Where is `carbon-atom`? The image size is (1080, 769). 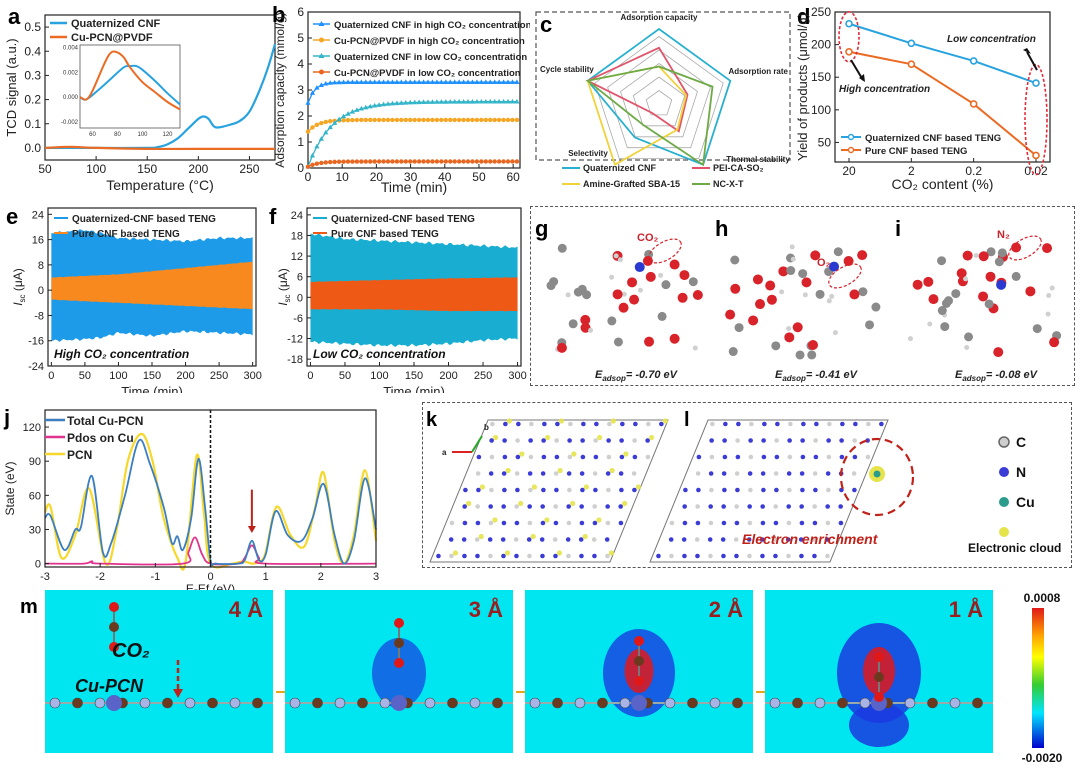 carbon-atom is located at coordinates (114, 627).